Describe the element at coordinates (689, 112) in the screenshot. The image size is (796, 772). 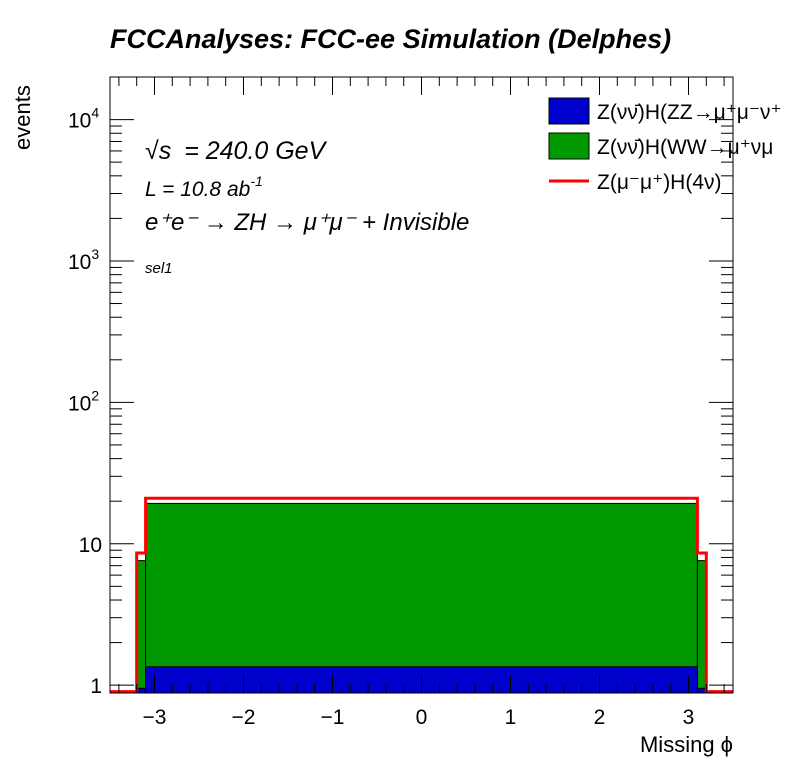
I see `legend-label-zz: Z(νν̄)H(ZZ→μ⁺μ⁻ν⁺` at that location.